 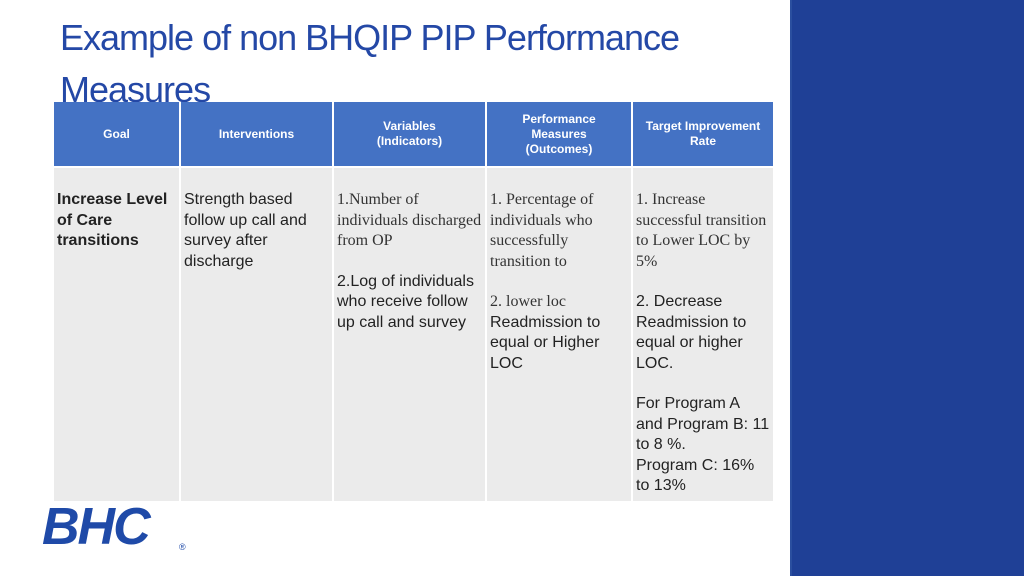 I want to click on target-3: For Program A and Program B: 11 to 8 %., so click(x=703, y=424).